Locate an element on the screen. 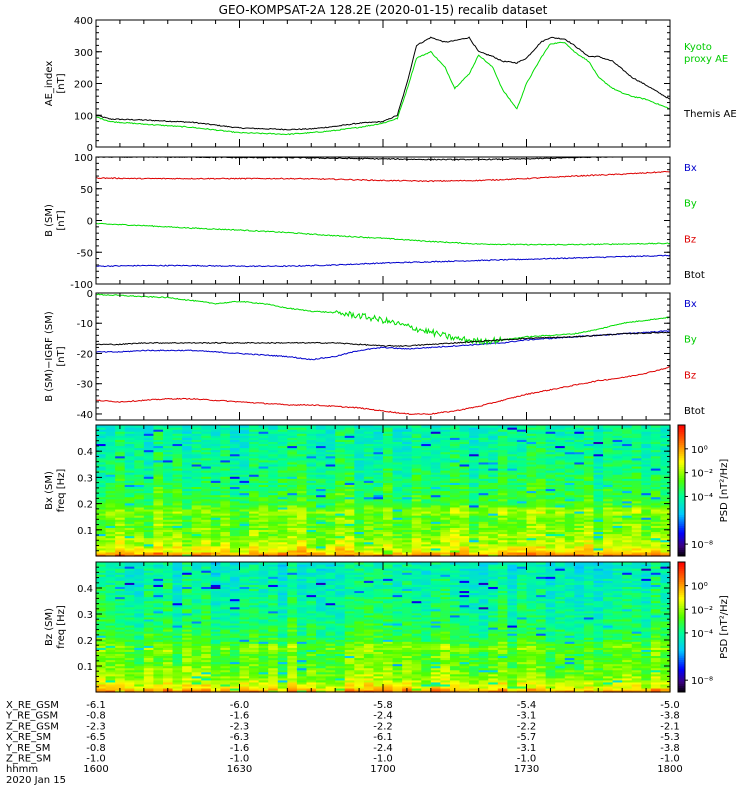  y-axis: -40-30-20-100 is located at coordinates (373, 355).